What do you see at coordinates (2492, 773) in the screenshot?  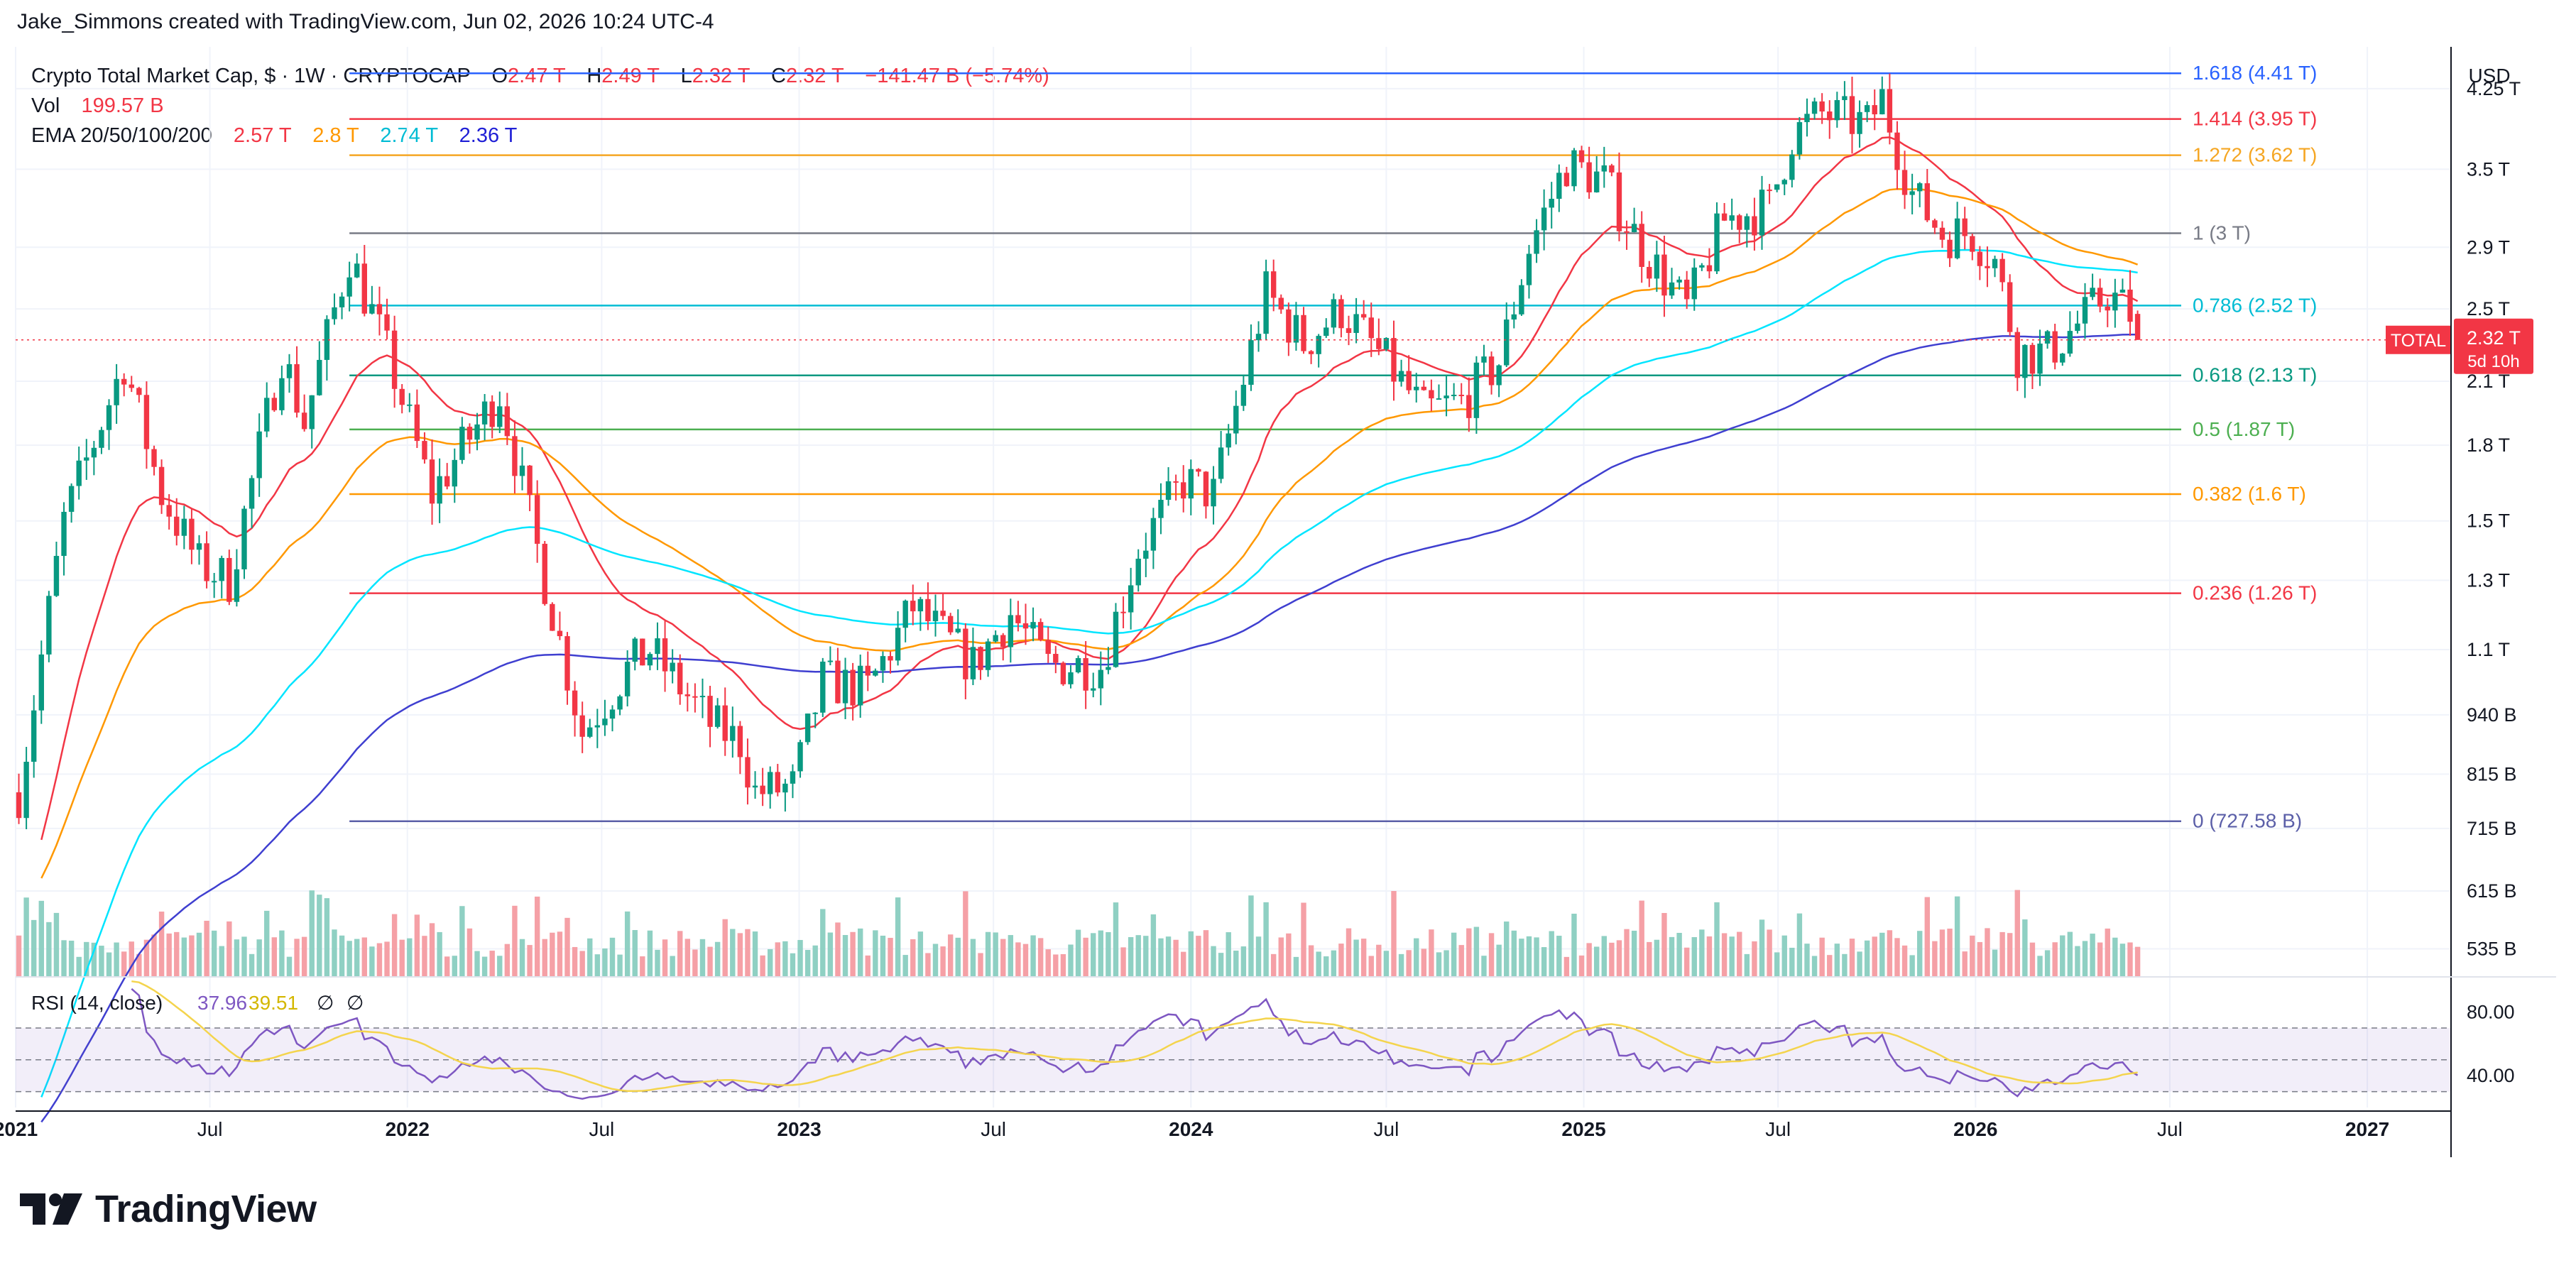 I see `y-tick-label: 815 B` at bounding box center [2492, 773].